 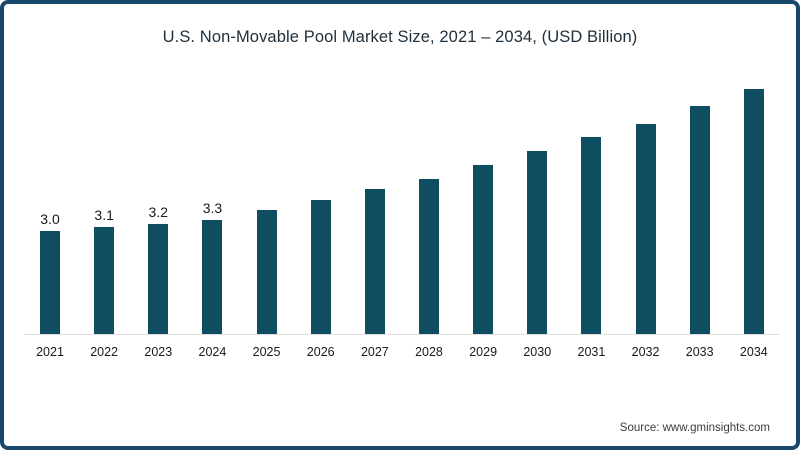 I want to click on bar-value-label-2024: 3.3, so click(x=212, y=208).